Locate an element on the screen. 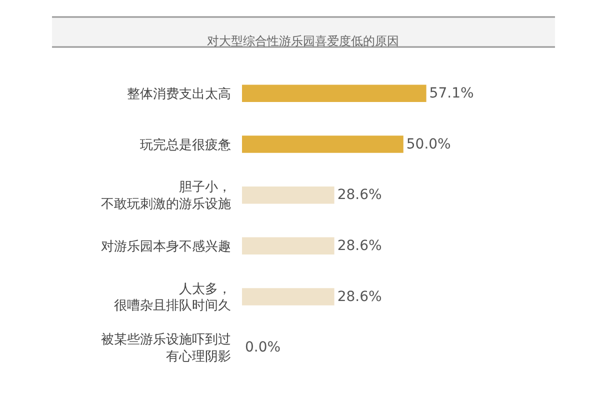 This screenshot has width=590, height=400. data-label: 57.1% is located at coordinates (451, 93).